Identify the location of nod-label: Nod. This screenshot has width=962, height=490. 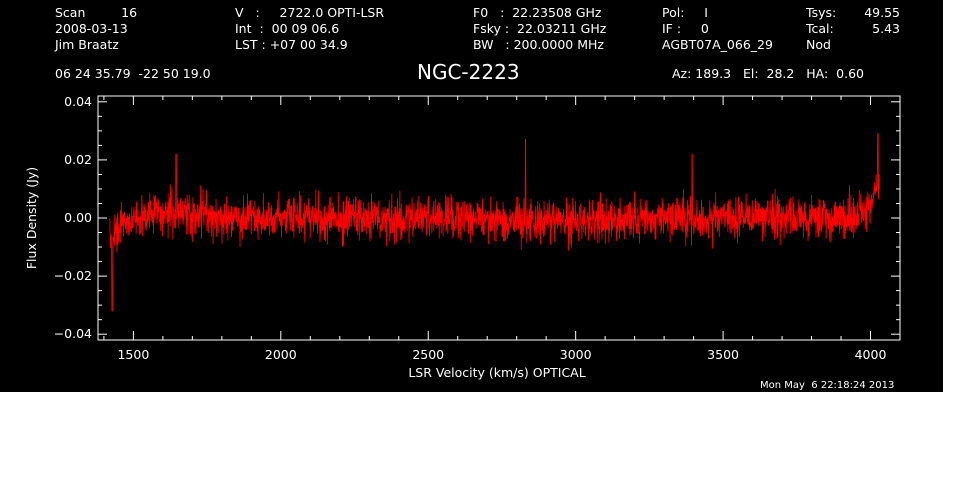
(818, 44).